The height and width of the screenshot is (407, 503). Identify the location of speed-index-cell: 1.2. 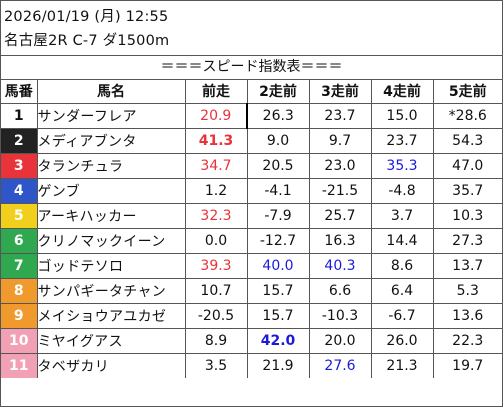
(216, 191).